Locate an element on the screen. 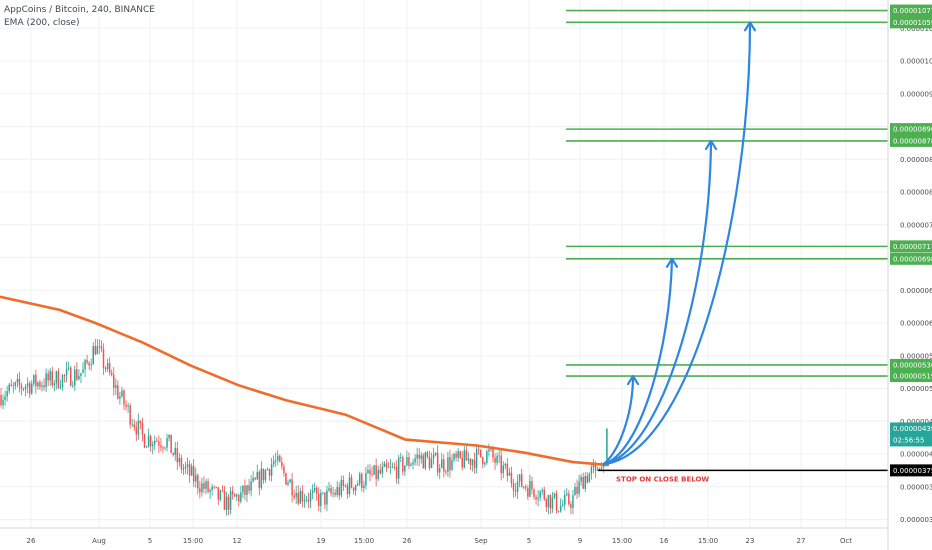 This screenshot has width=932, height=550. time-tick-label: 9 is located at coordinates (580, 541).